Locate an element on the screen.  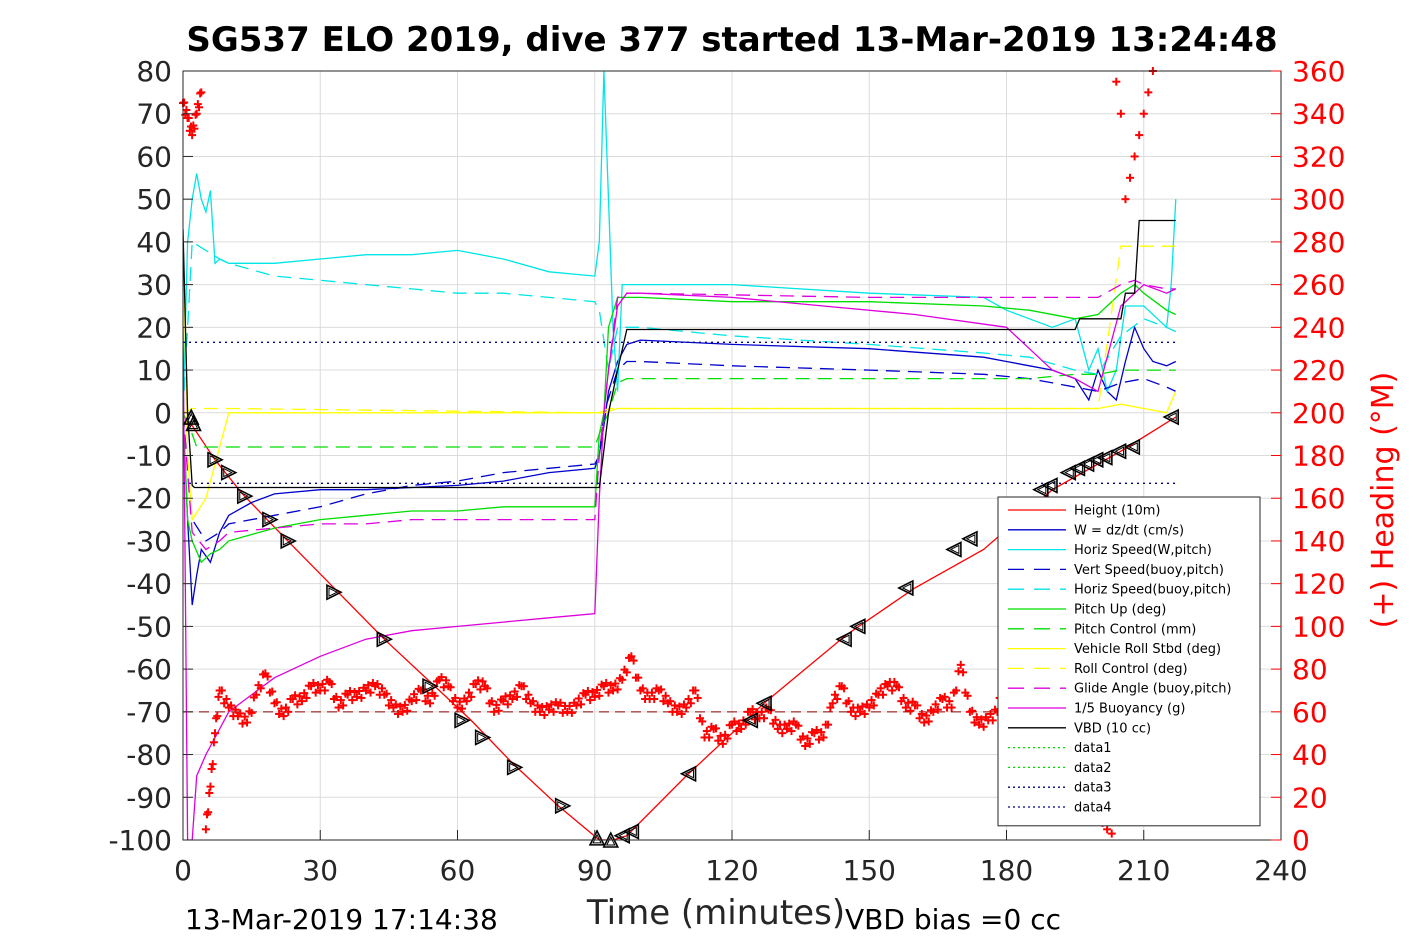
x-tick-label: 0 is located at coordinates (183, 870).